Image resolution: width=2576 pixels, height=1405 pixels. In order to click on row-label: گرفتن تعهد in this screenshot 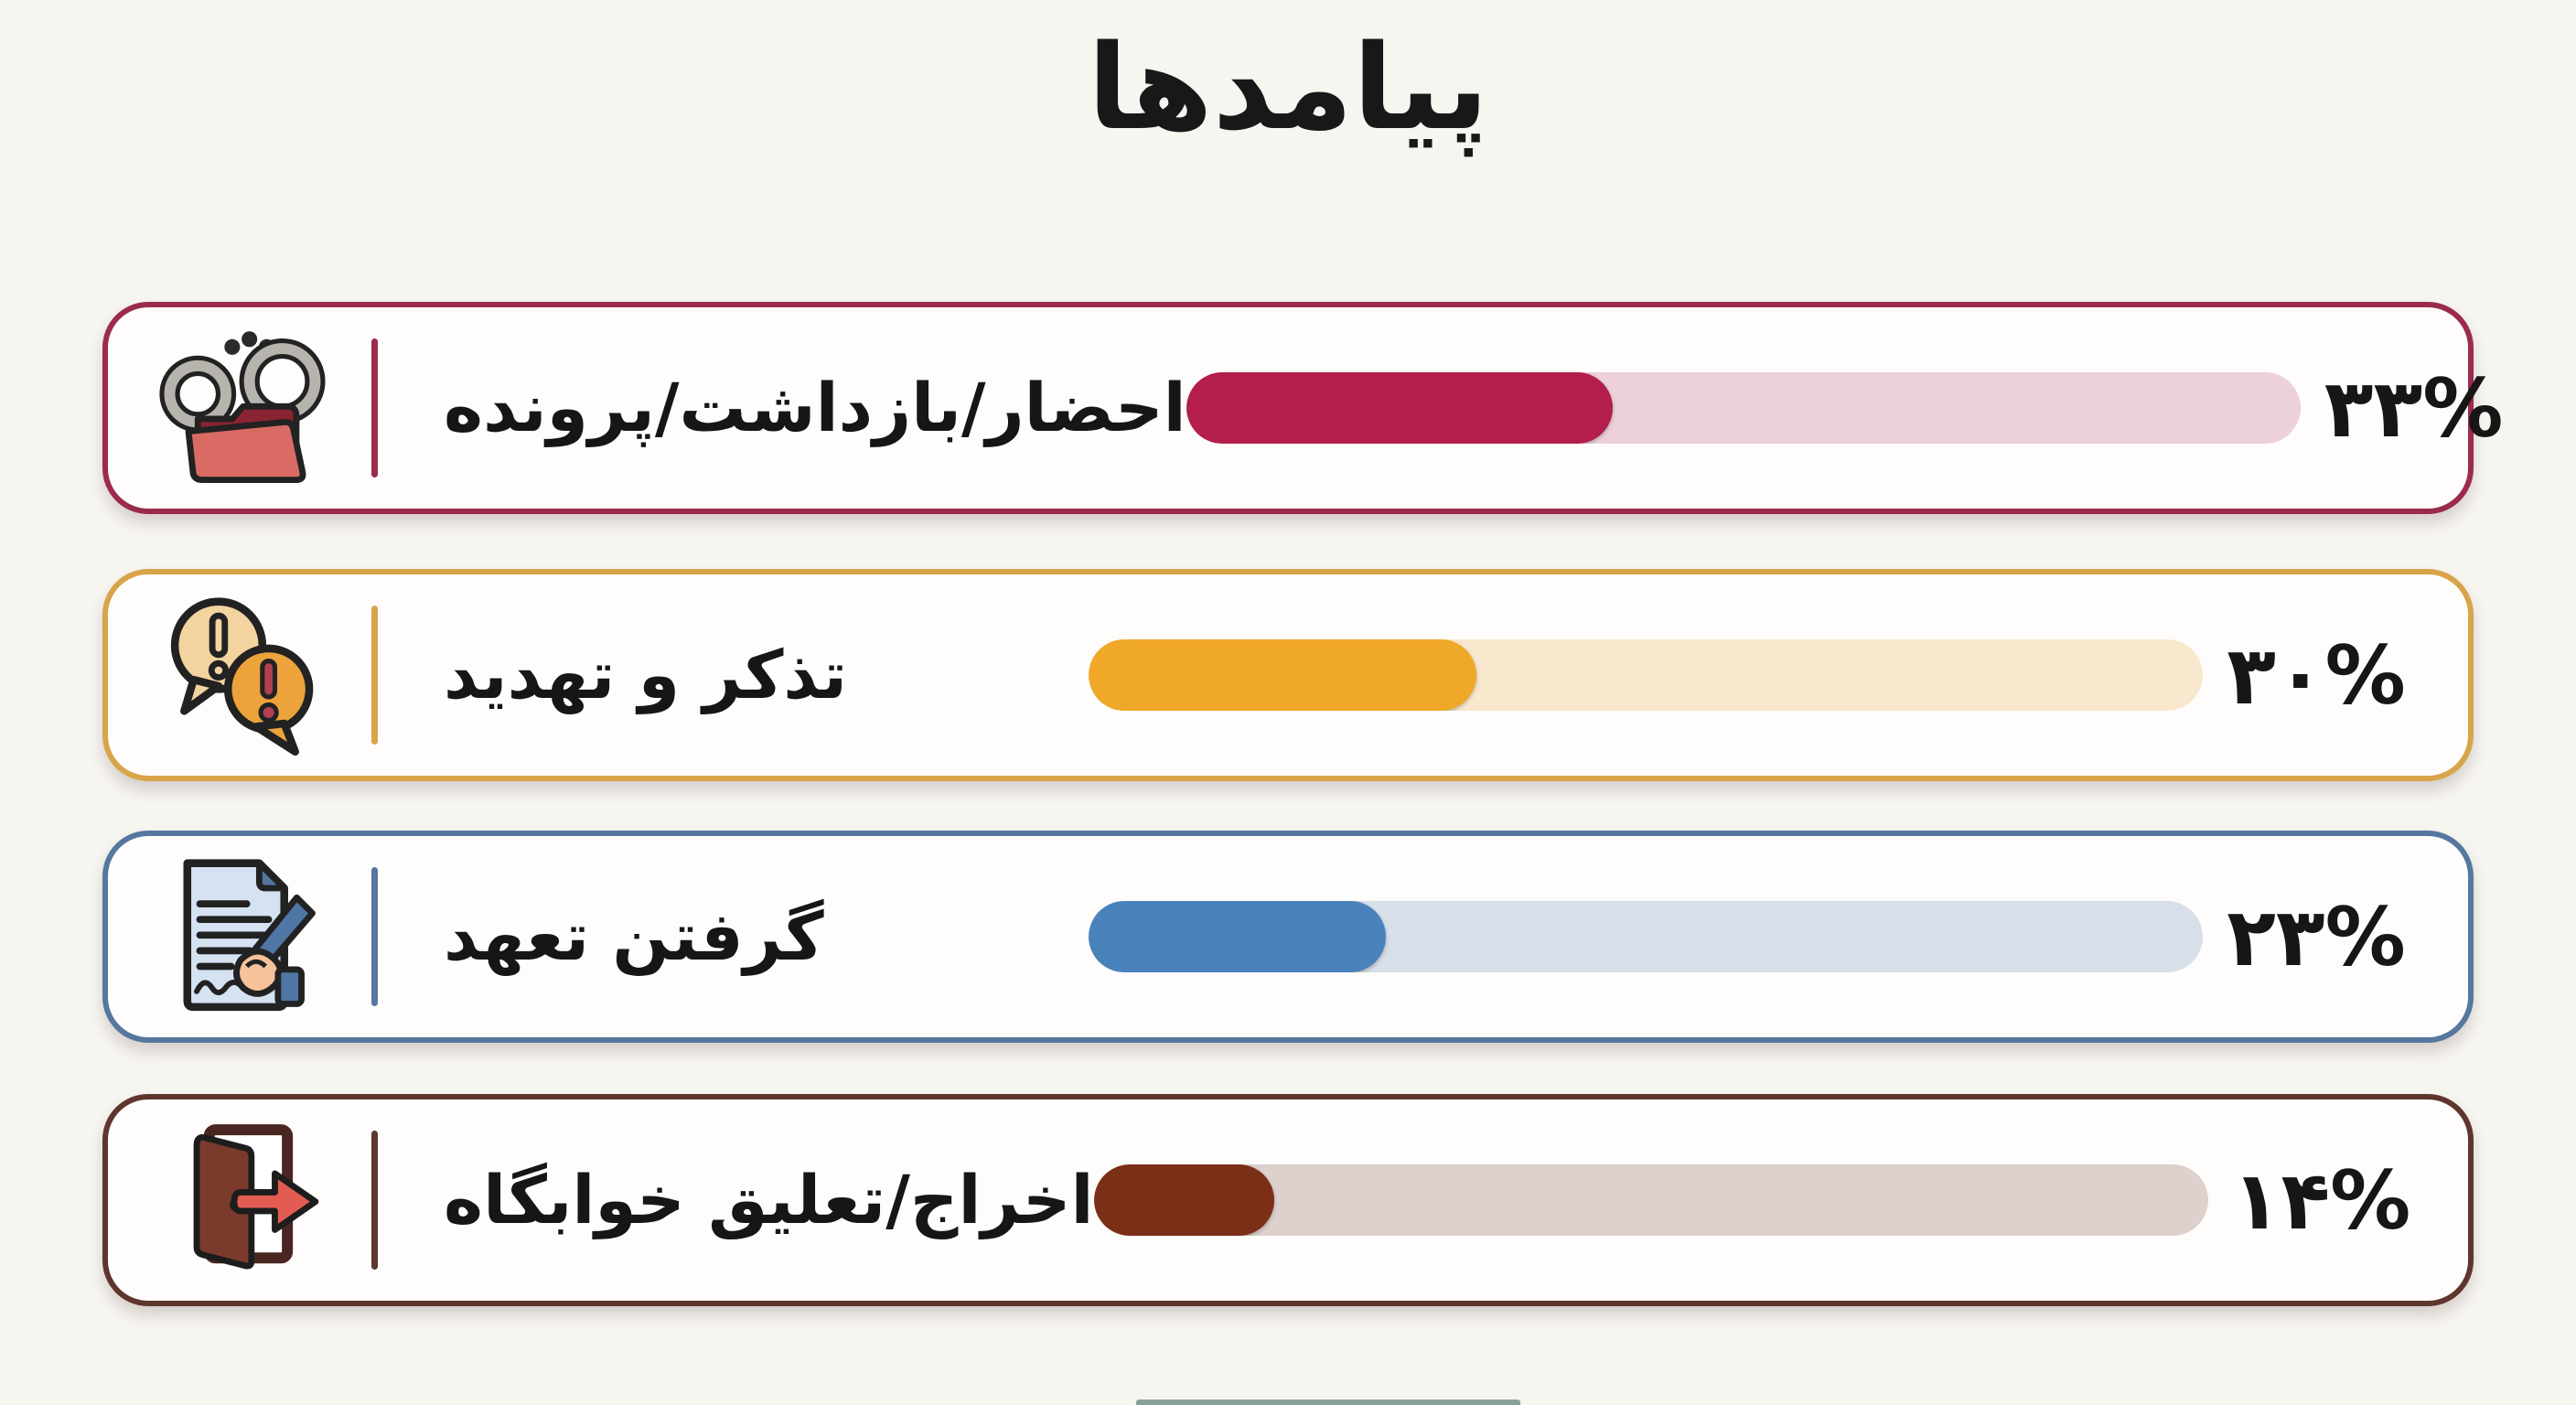, I will do `click(634, 936)`.